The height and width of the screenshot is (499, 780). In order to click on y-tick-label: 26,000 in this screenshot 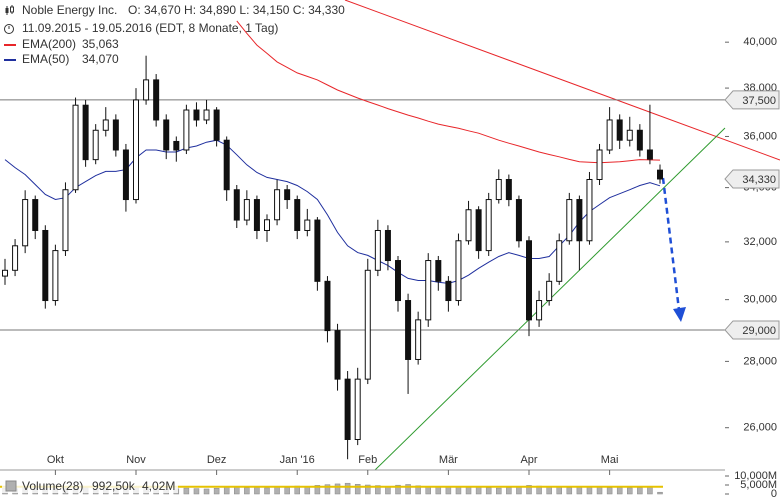, I will do `click(760, 428)`.